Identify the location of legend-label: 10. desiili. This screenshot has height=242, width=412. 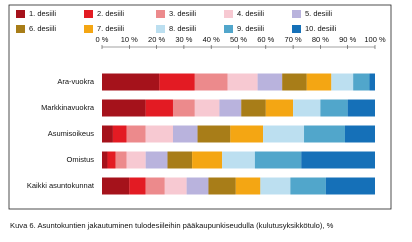
(321, 28).